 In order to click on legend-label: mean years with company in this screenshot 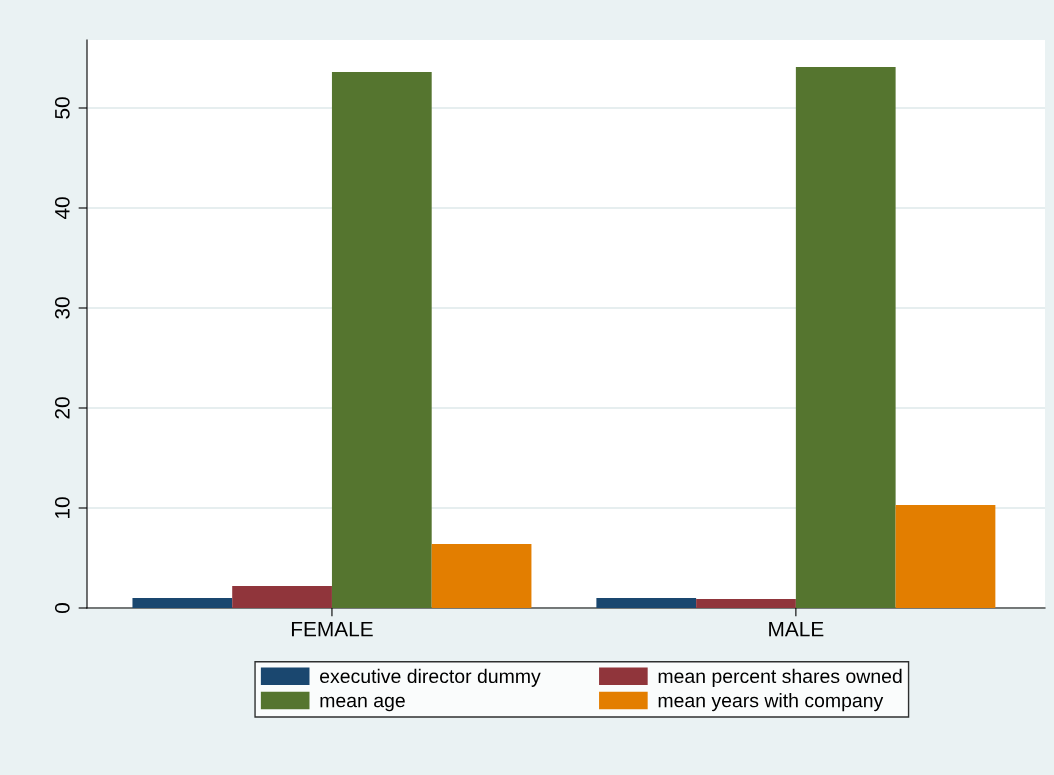, I will do `click(771, 702)`.